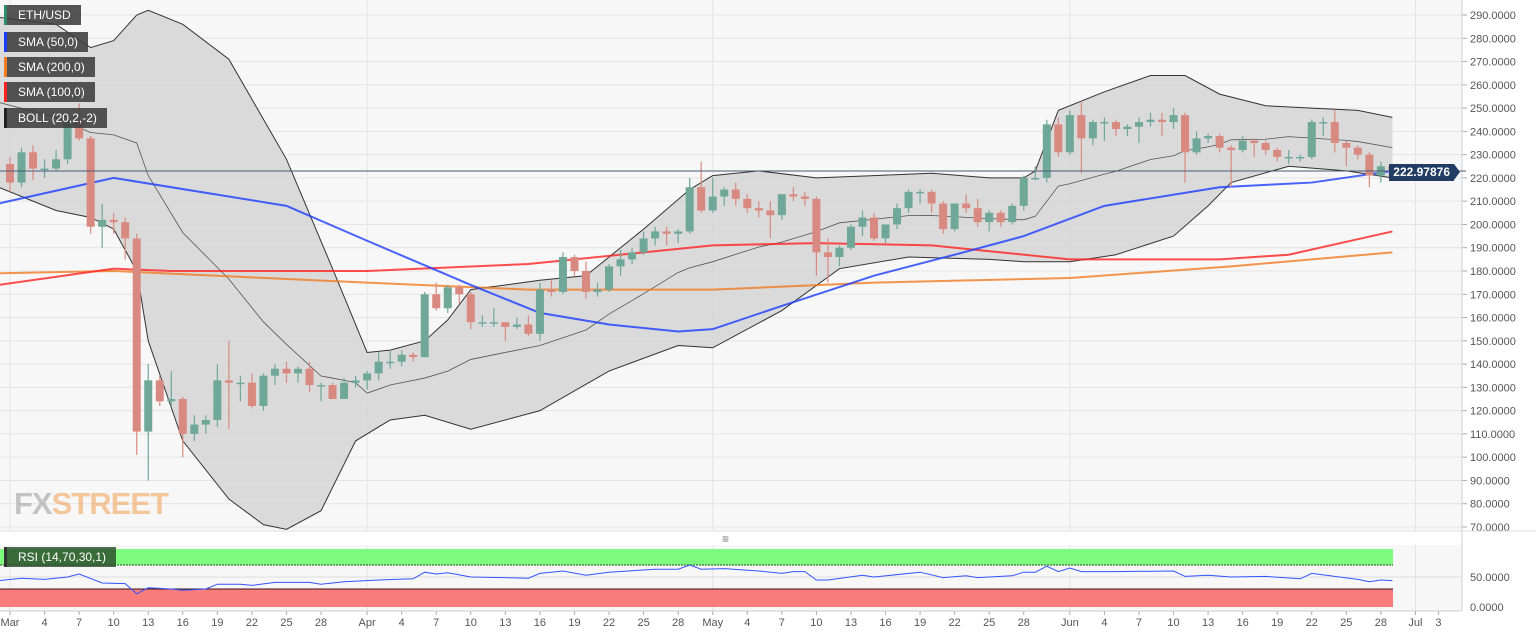 This screenshot has height=634, width=1536. I want to click on legend-sma-200: SMA (200,0), so click(49, 67).